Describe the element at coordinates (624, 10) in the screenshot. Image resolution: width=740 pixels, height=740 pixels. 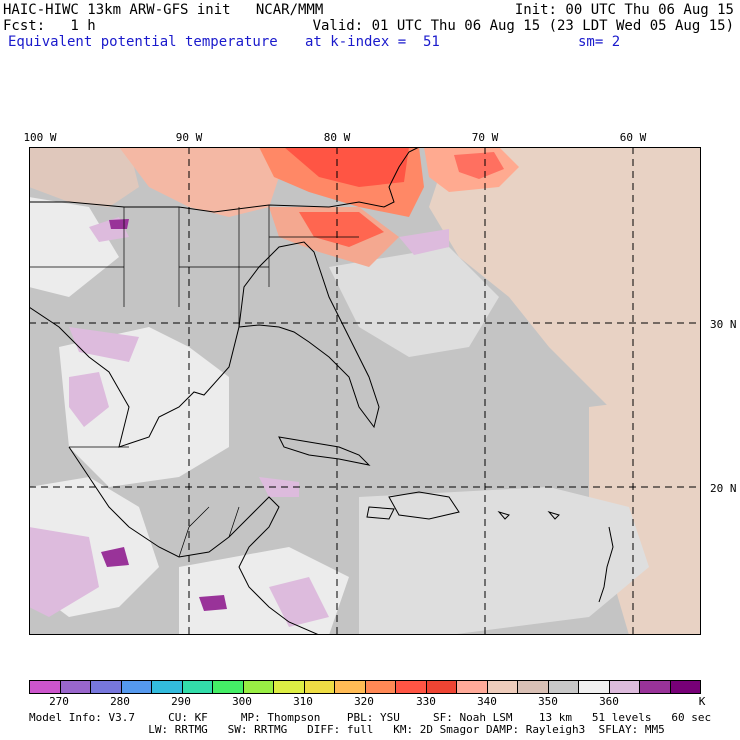
I see `init-time: Init: 00 UTC Thu 06 Aug 15` at that location.